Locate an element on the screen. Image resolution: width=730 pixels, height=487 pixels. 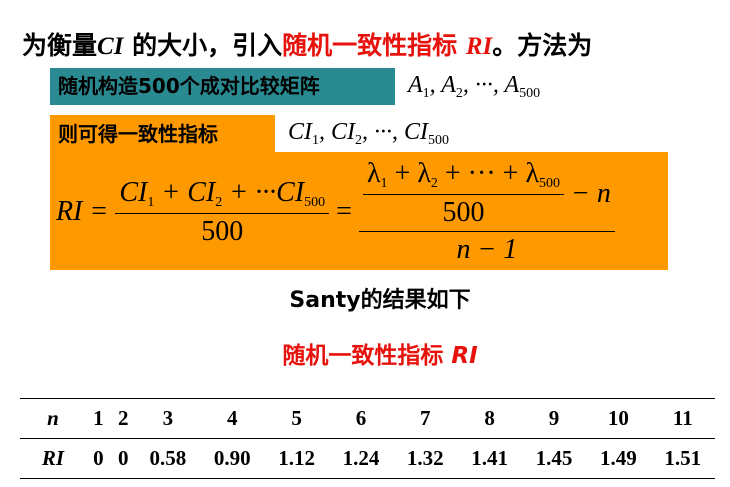
table-cell: 8 is located at coordinates (489, 418).